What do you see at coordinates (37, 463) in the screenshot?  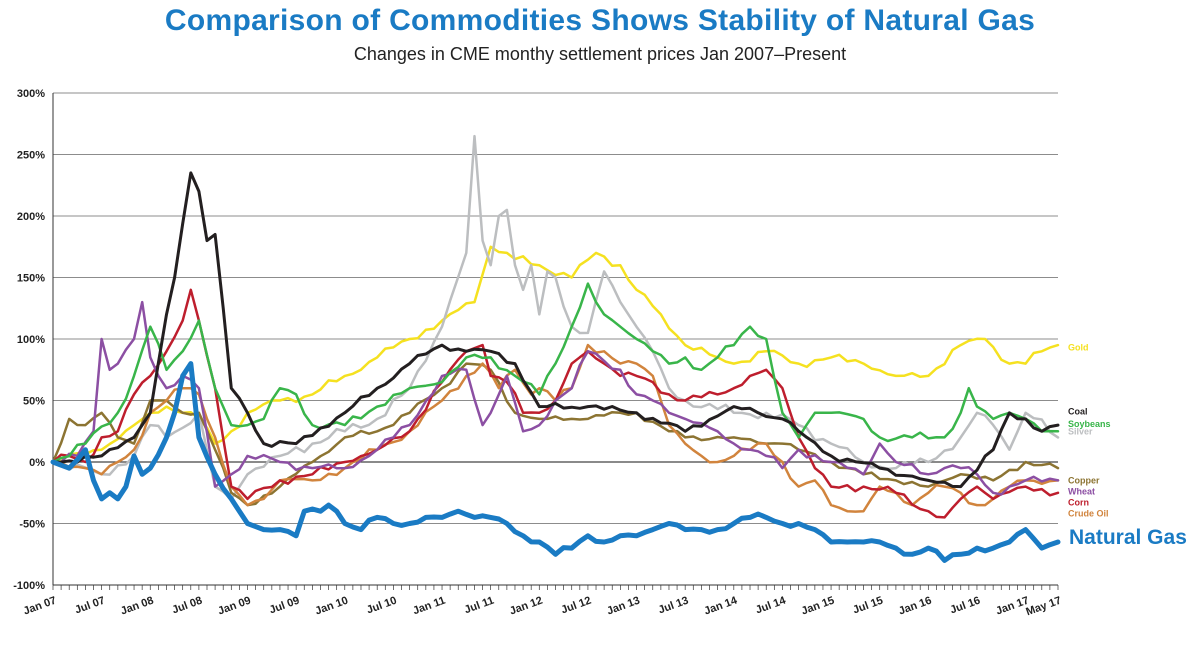 I see `y-tick-label: 0%` at bounding box center [37, 463].